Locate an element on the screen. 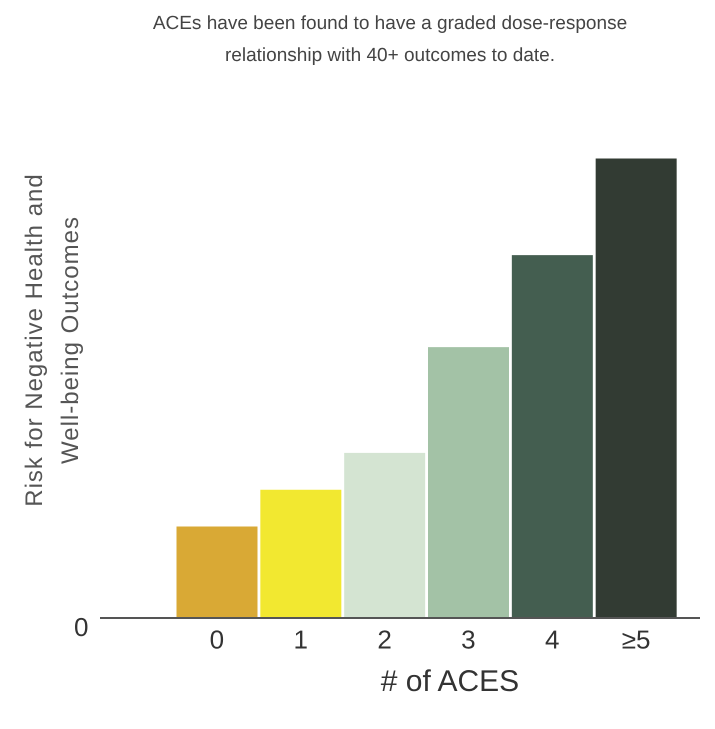 The width and height of the screenshot is (715, 729). x-tick-label: 0 is located at coordinates (217, 639).